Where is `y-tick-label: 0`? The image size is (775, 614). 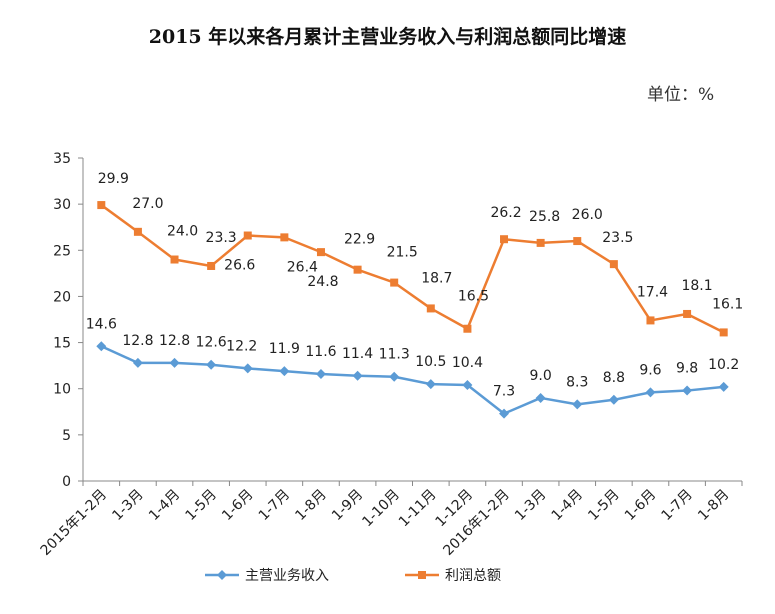 y-tick-label: 0 is located at coordinates (66, 482).